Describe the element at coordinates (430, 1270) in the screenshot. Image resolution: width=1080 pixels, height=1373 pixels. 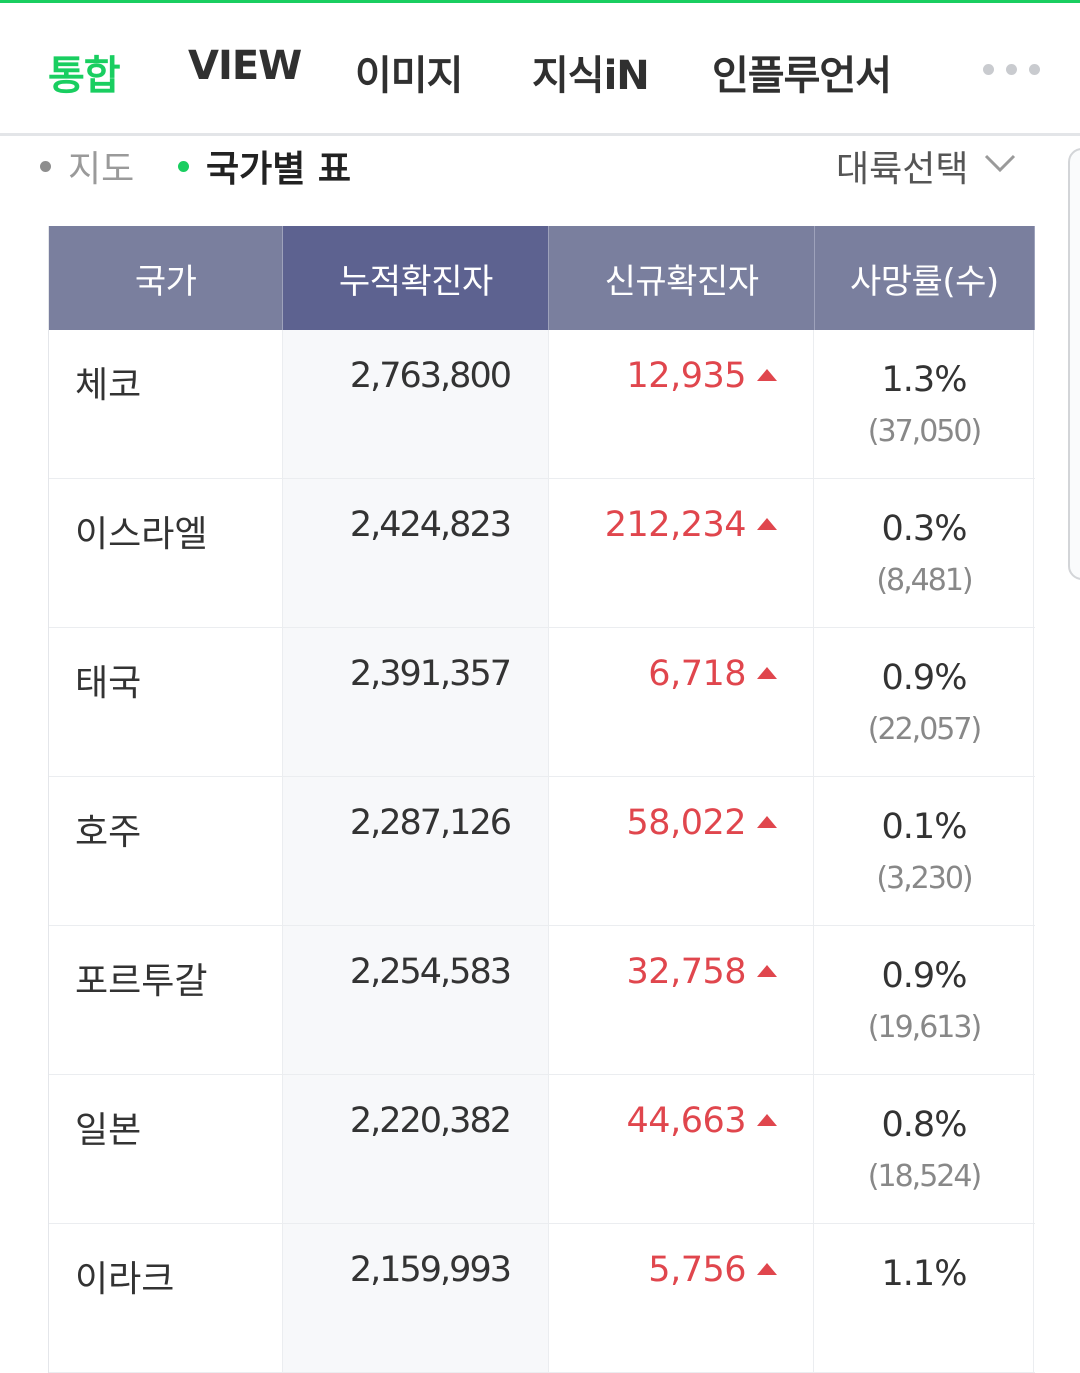
I see `total-cases: 2,159,993` at that location.